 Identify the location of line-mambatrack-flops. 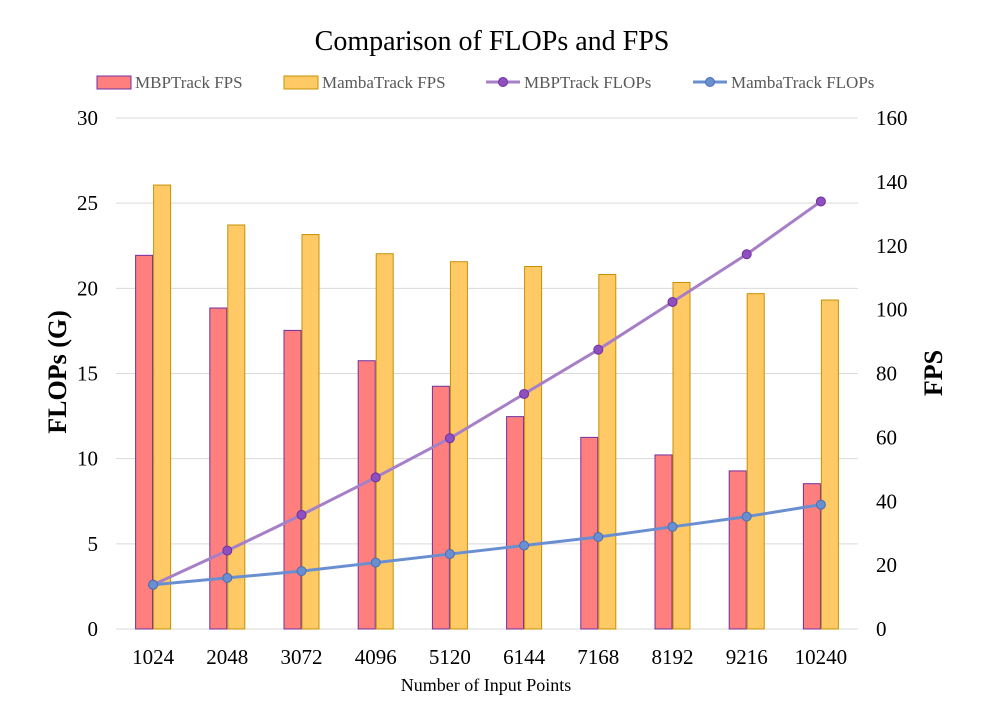
(487, 545).